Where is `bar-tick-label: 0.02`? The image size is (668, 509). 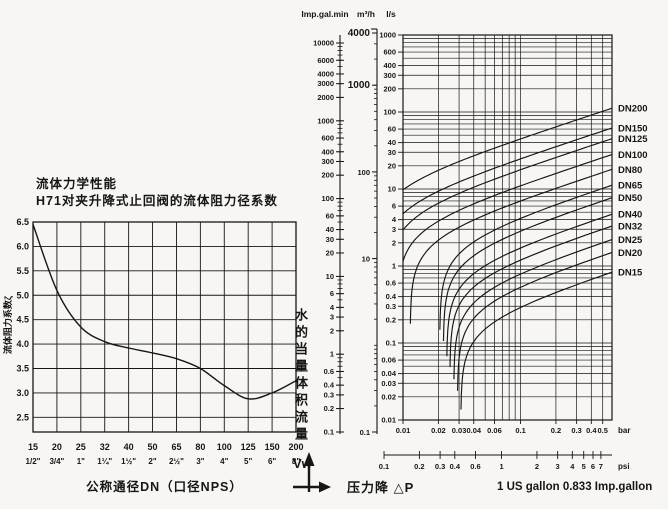 bar-tick-label: 0.02 is located at coordinates (438, 430).